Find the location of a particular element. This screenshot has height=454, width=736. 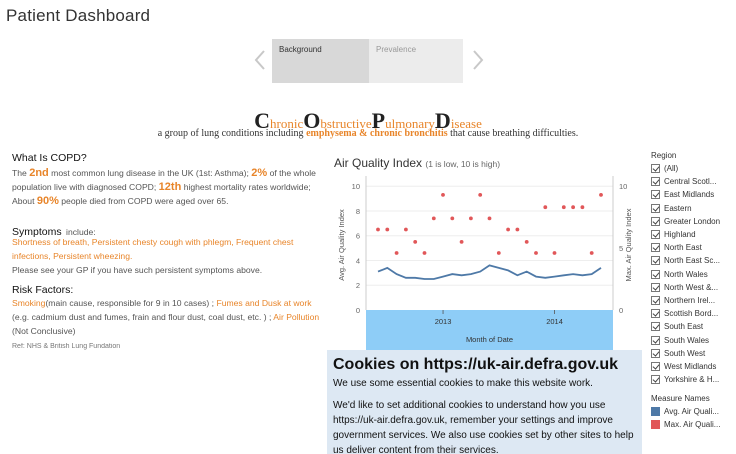

y-left-tick-label: 4 is located at coordinates (358, 260).